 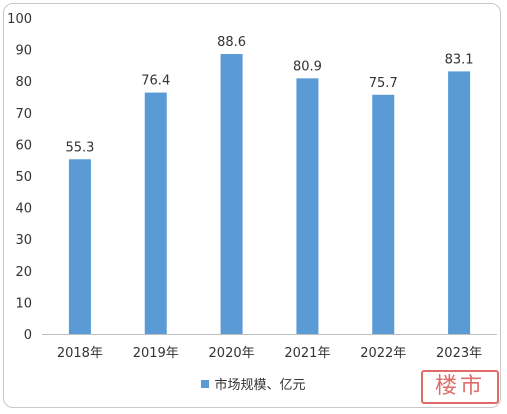 What do you see at coordinates (232, 353) in the screenshot?
I see `x-tick-label: 2020年` at bounding box center [232, 353].